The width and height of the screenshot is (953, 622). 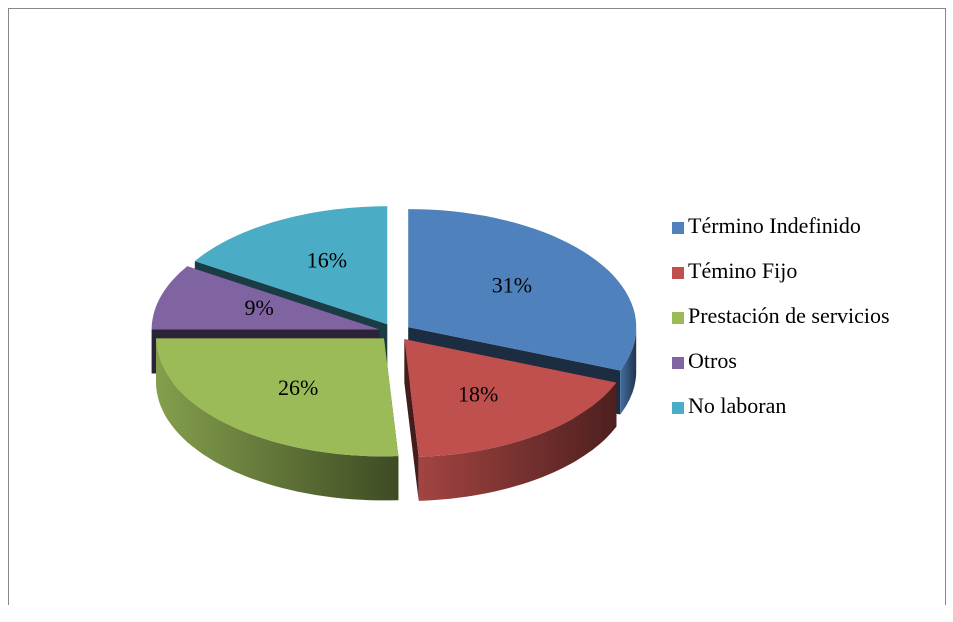 I want to click on legend-label: Témino Fijo, so click(x=742, y=270).